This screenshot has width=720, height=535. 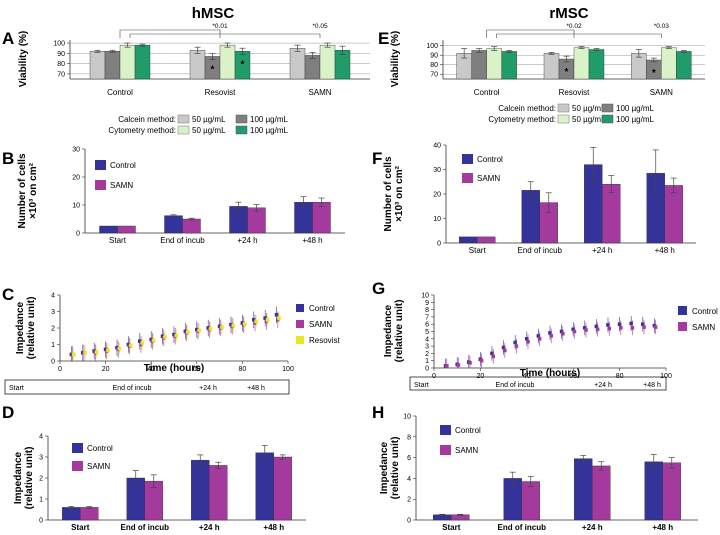 What do you see at coordinates (460, 440) in the screenshot?
I see `legend-h: Control SAMN` at bounding box center [460, 440].